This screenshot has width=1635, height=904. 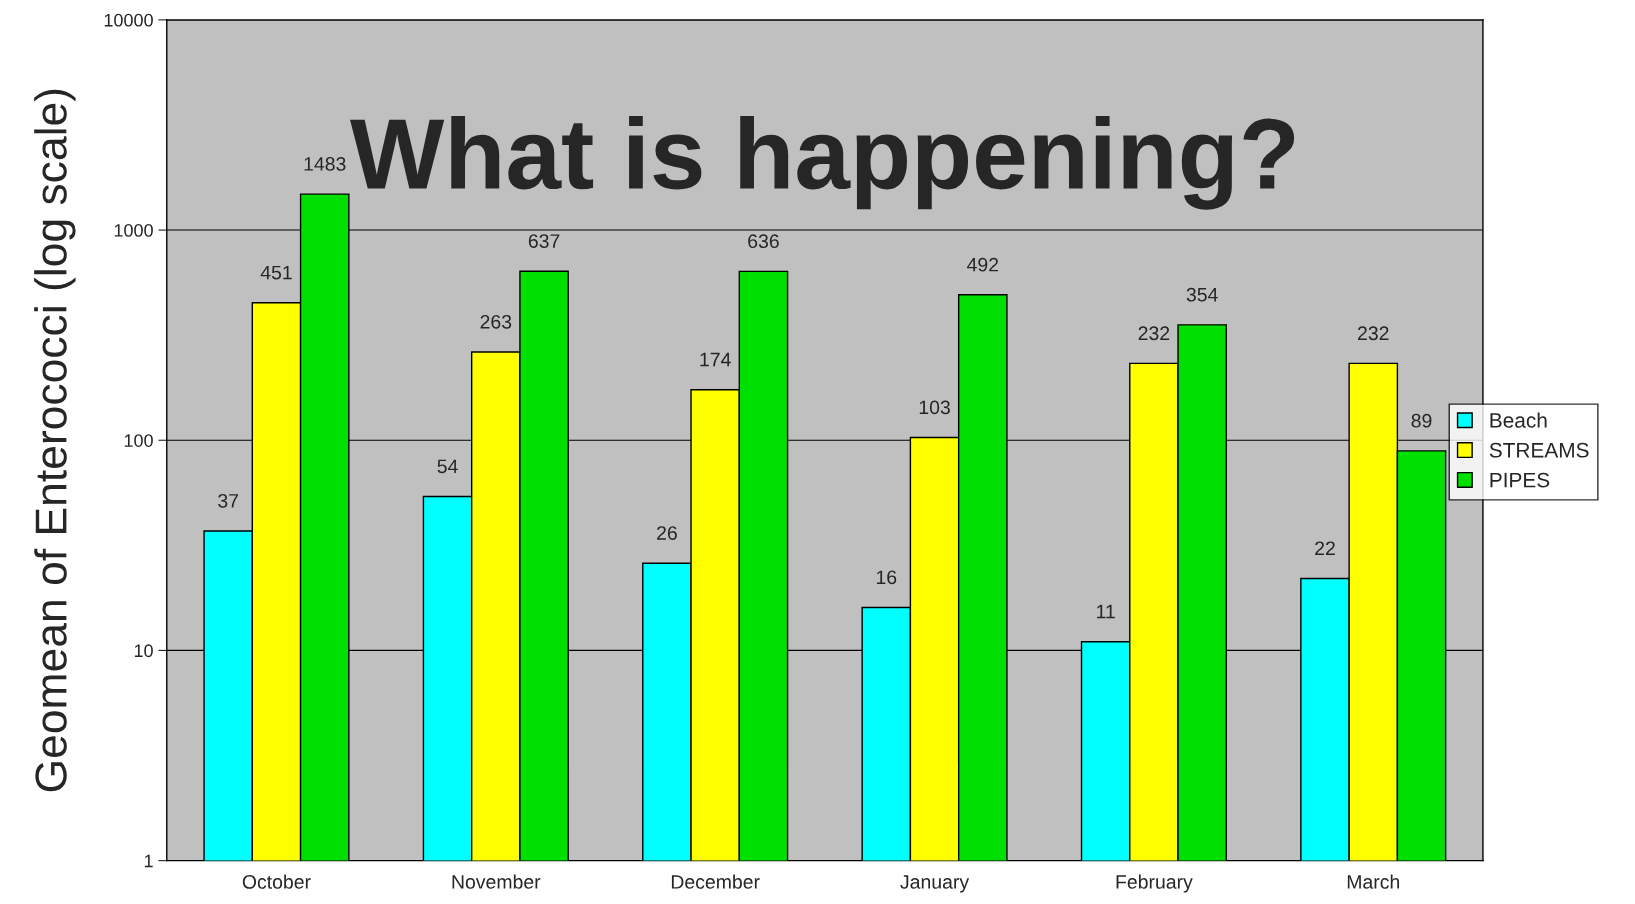 What do you see at coordinates (1518, 420) in the screenshot?
I see `legend-label: Beach` at bounding box center [1518, 420].